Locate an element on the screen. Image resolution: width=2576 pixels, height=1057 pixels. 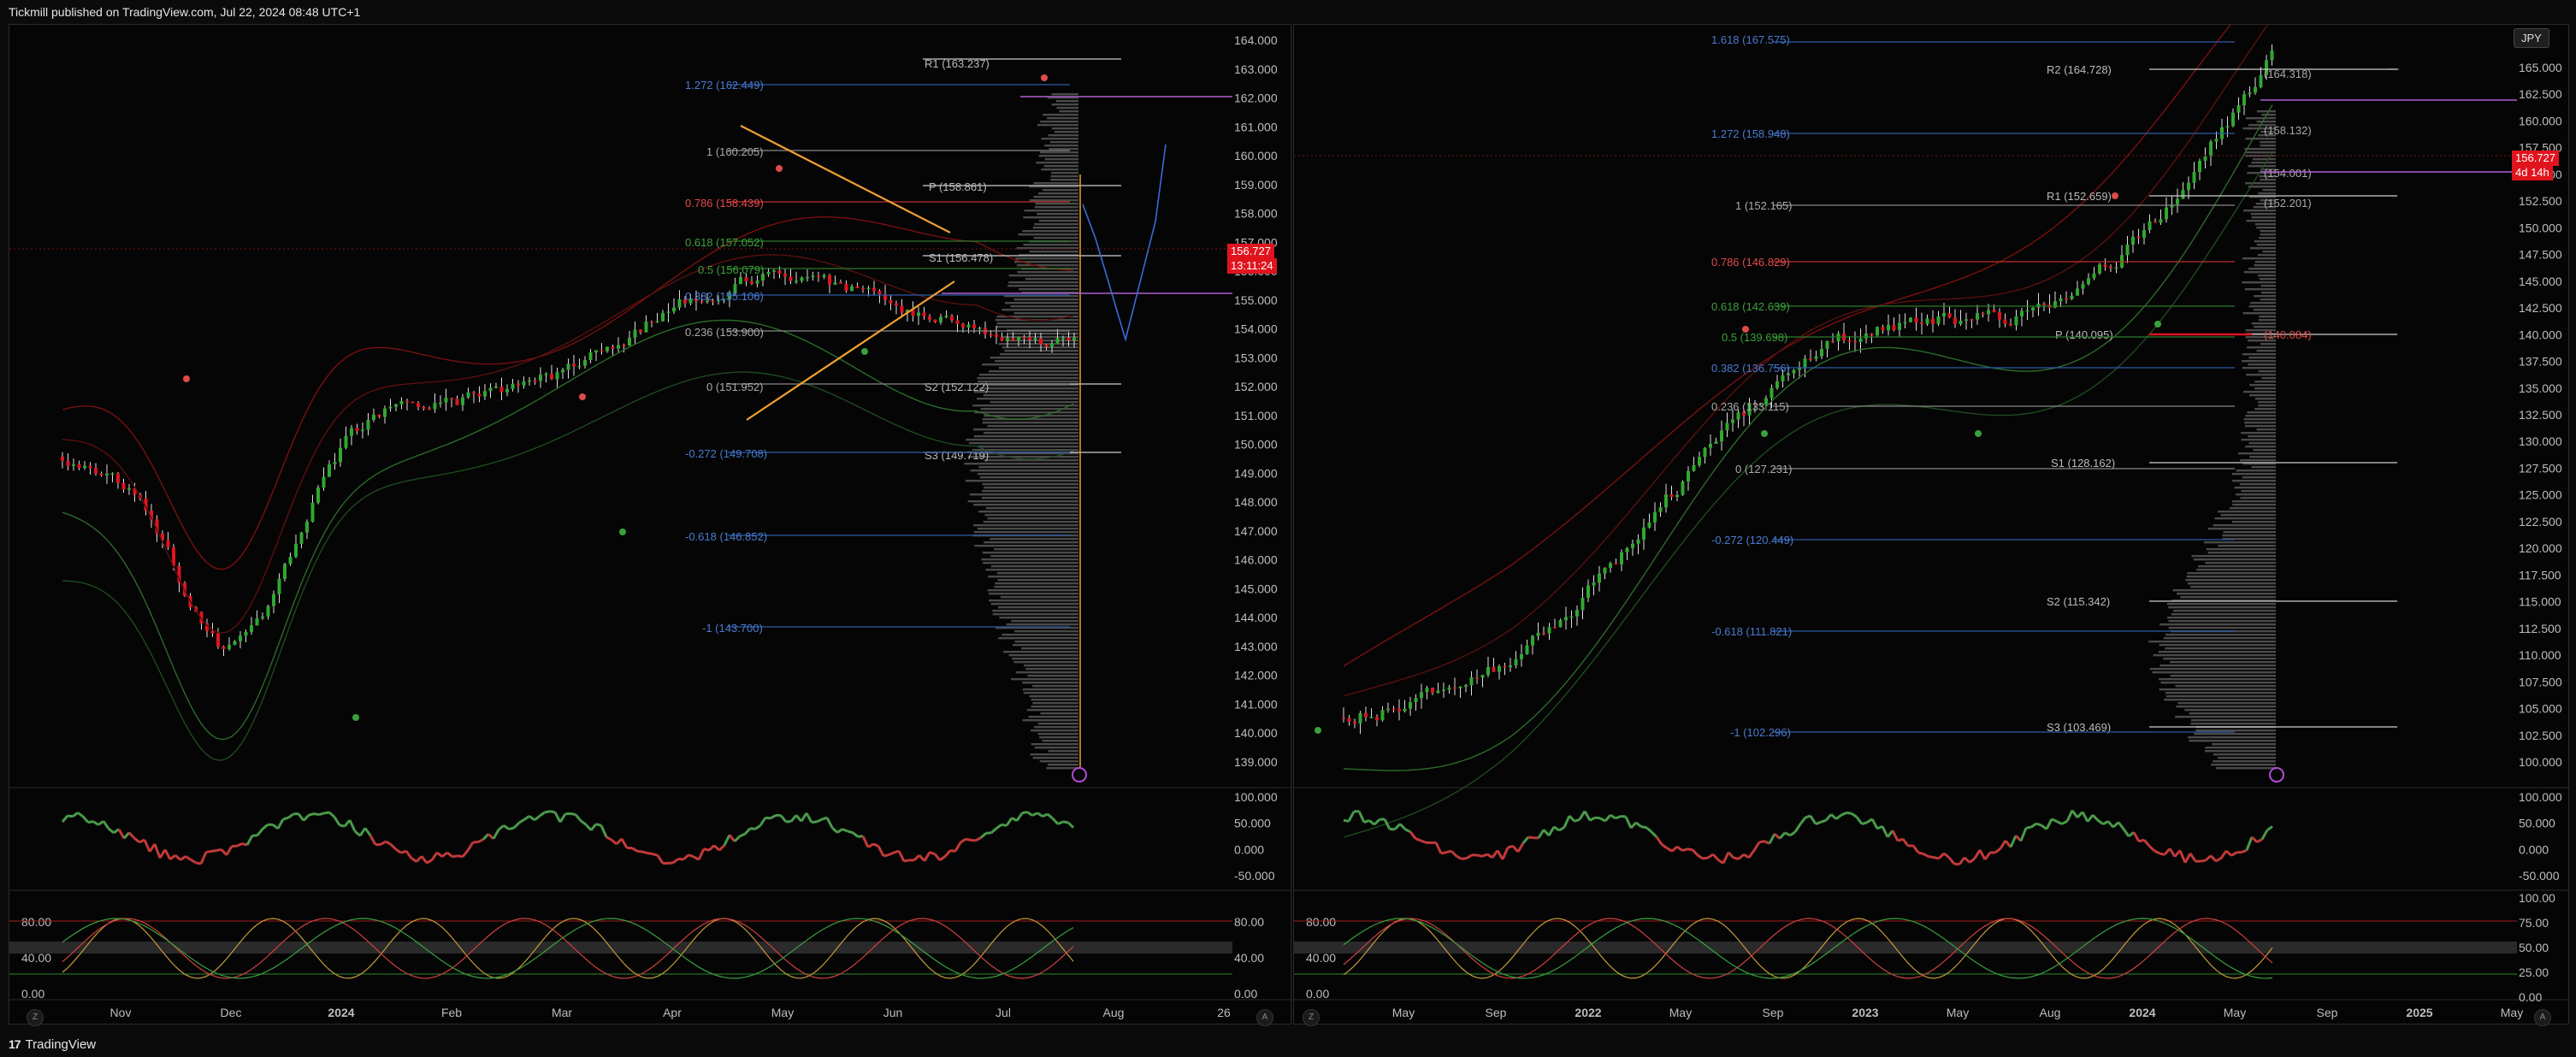
right-alert-icon is located at coordinates (2276, 774).